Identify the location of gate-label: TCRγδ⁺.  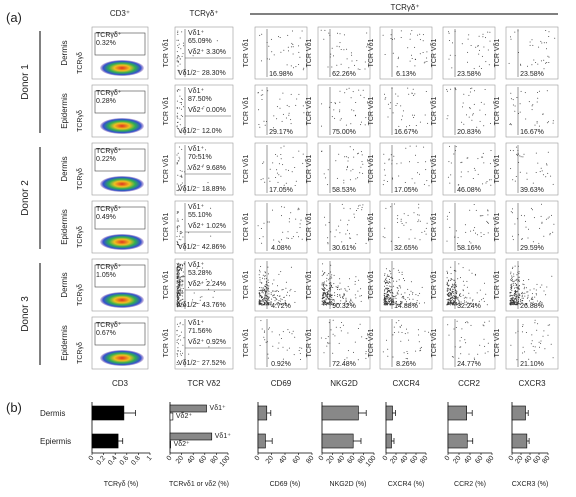
(109, 151).